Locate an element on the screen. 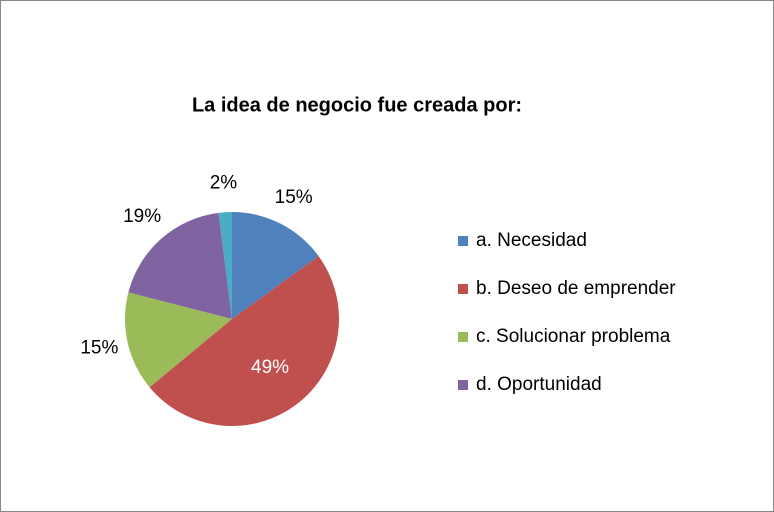 Image resolution: width=774 pixels, height=512 pixels. chart-title: La idea de negocio fue creada por: is located at coordinates (357, 105).